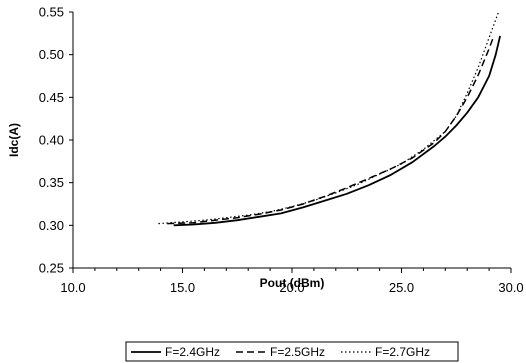  What do you see at coordinates (51, 225) in the screenshot?
I see `y-tick-label: 0.30` at bounding box center [51, 225].